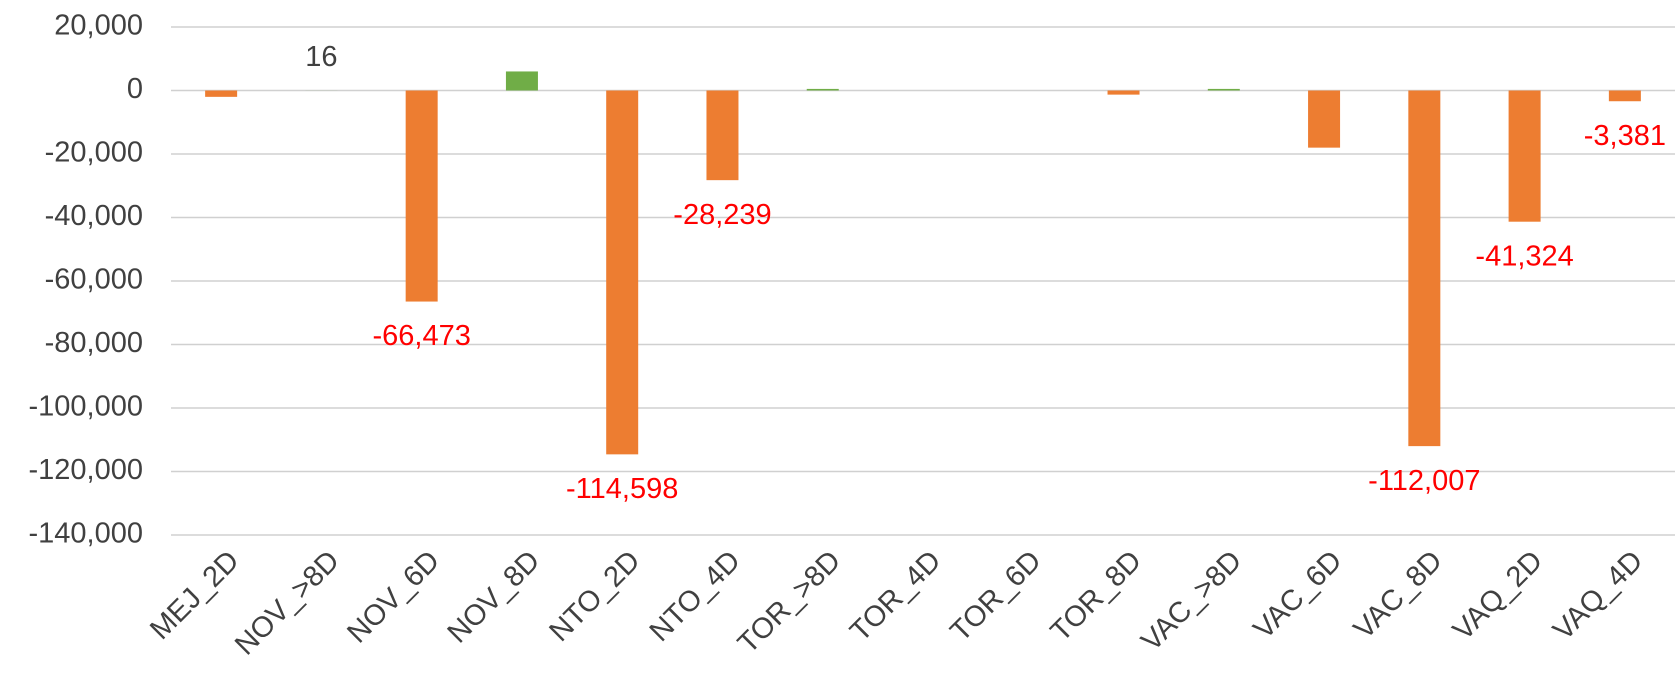 The image size is (1675, 680). Describe the element at coordinates (995, 596) in the screenshot. I see `x-tick-label: TOR_6D` at that location.